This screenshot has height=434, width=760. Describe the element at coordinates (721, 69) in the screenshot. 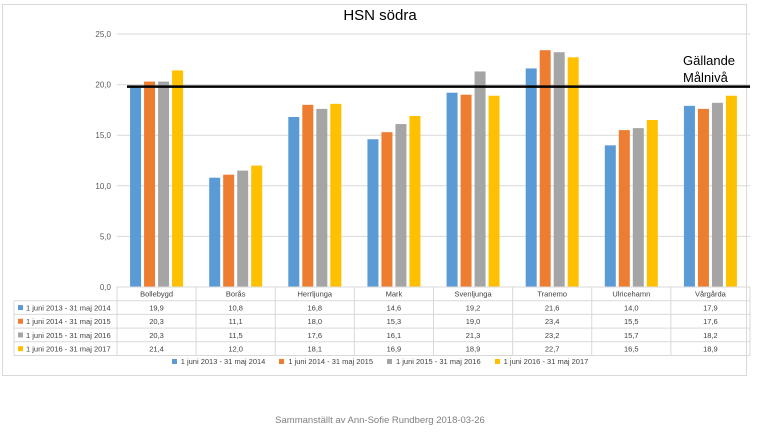

I see `target-line-label: Gällande Målnivå` at that location.